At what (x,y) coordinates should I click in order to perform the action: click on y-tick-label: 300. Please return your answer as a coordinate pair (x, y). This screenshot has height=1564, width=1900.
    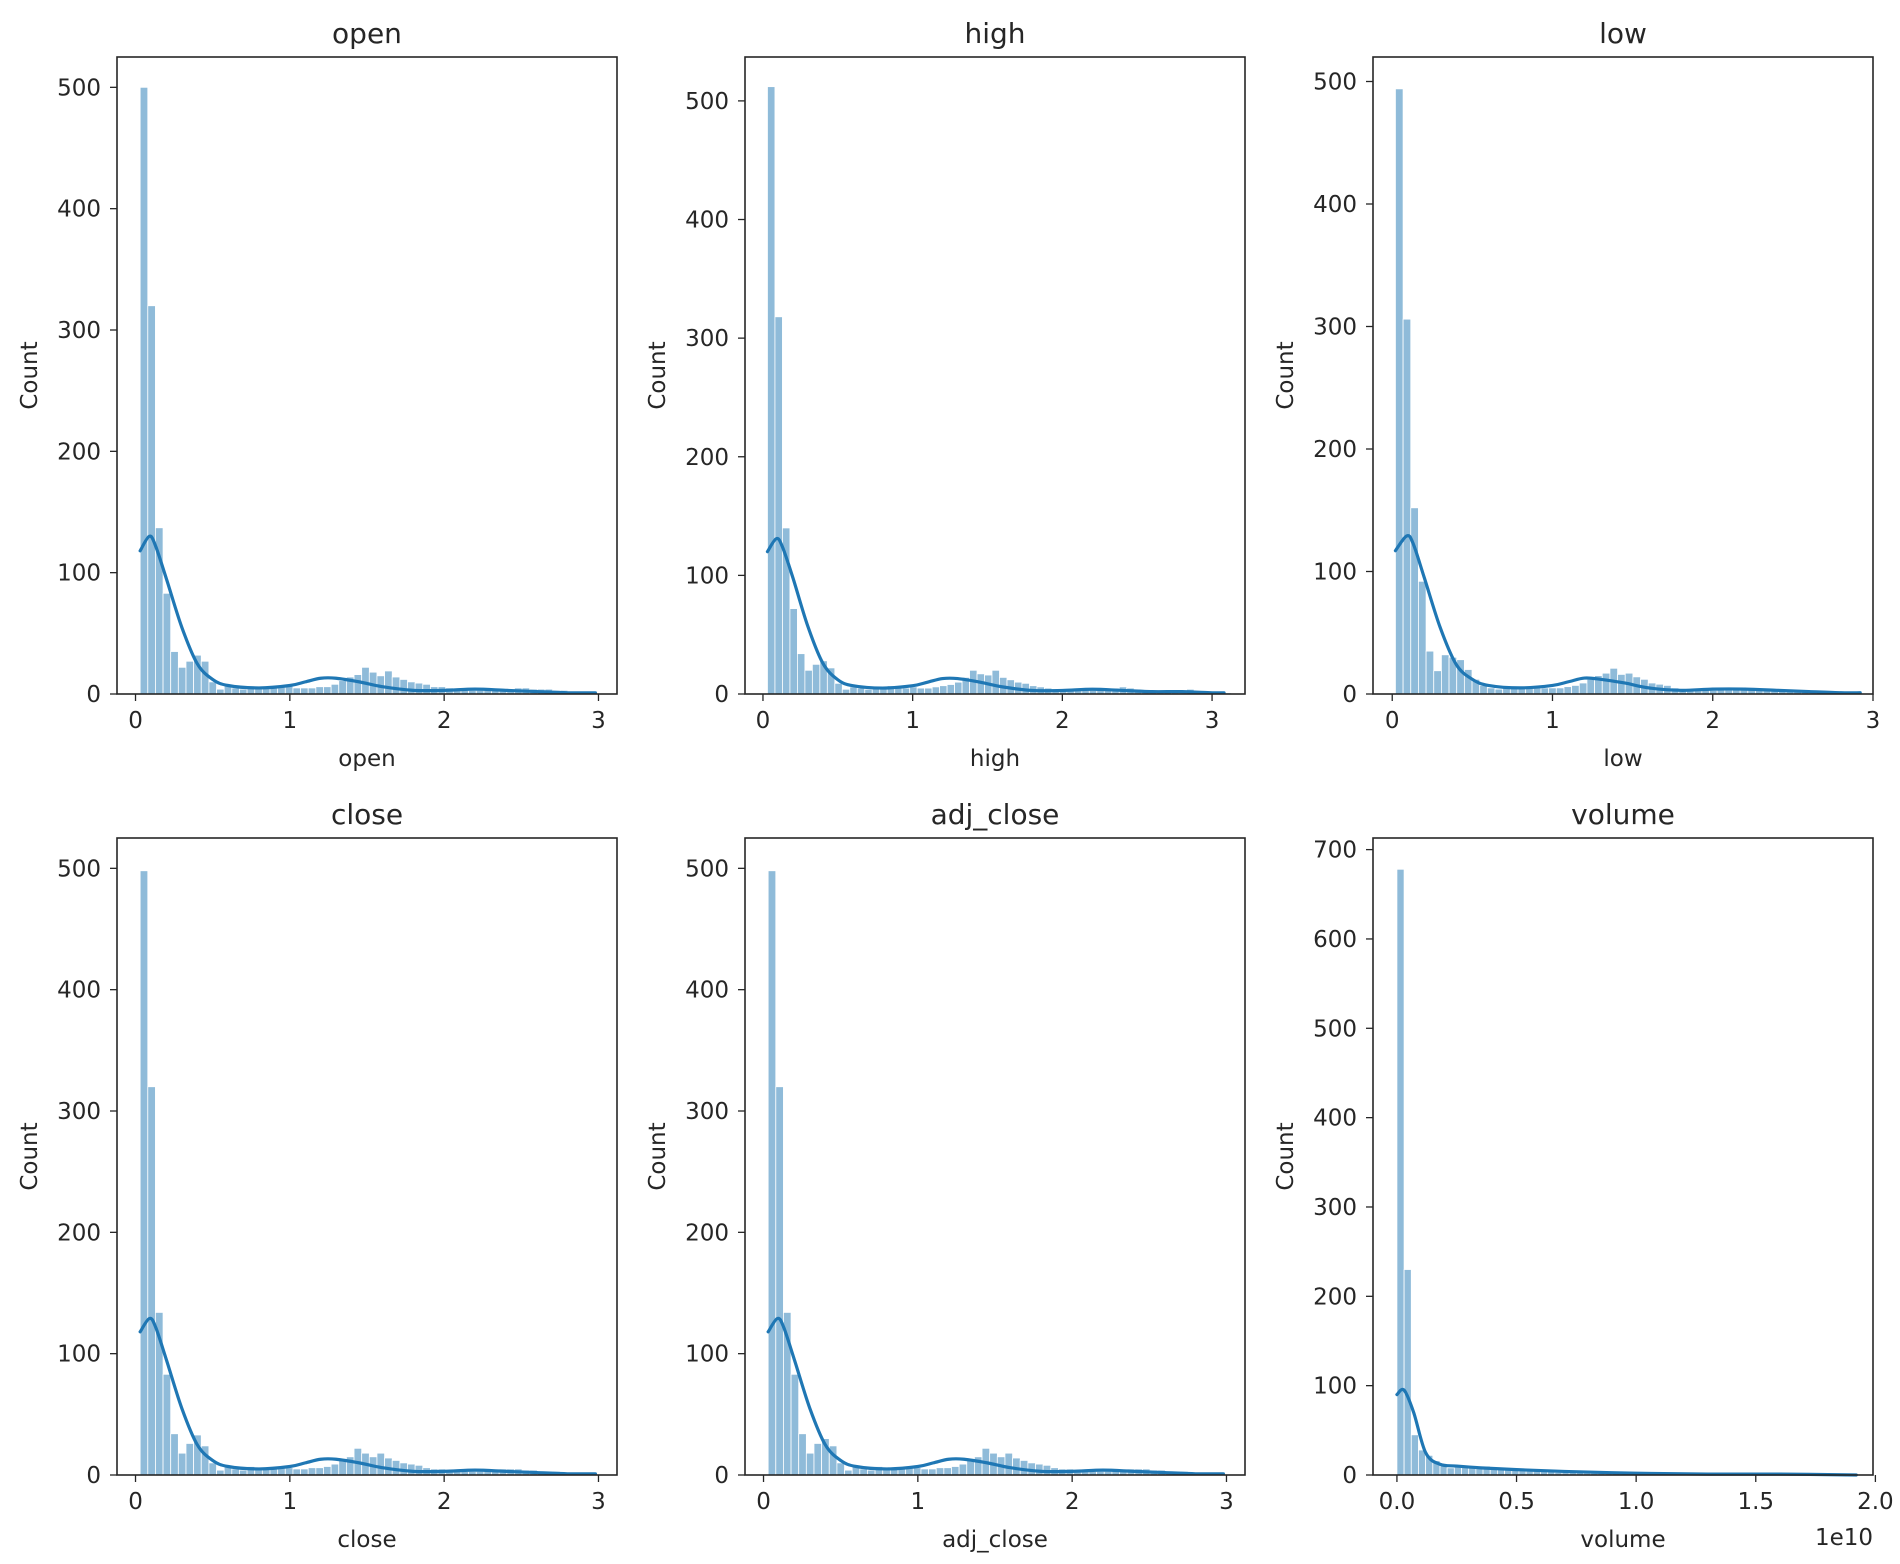
    Looking at the image, I should click on (707, 1112).